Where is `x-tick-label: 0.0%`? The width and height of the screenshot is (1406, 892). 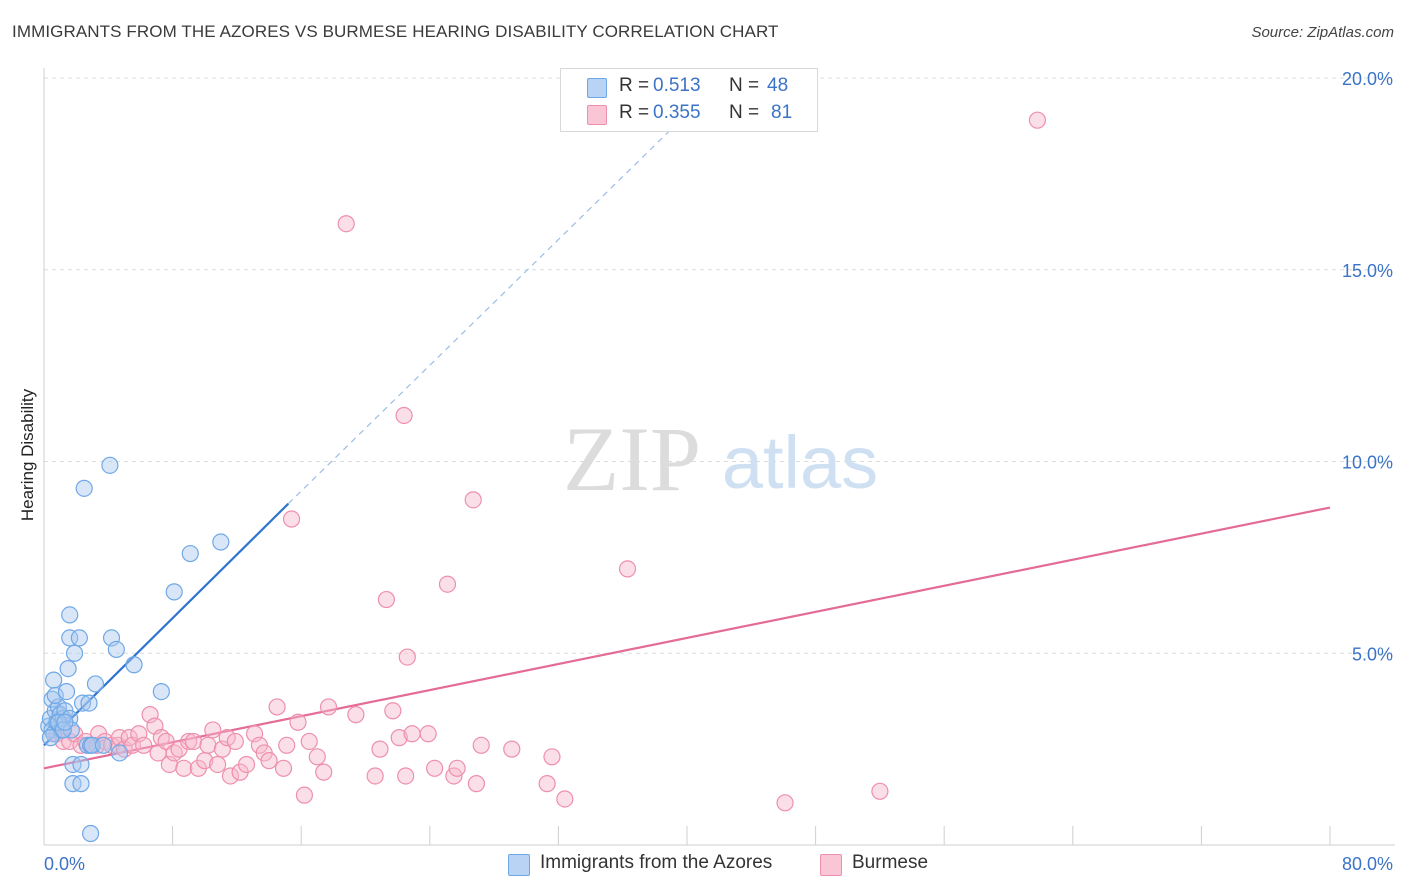
x-tick-label: 0.0% is located at coordinates (64, 864).